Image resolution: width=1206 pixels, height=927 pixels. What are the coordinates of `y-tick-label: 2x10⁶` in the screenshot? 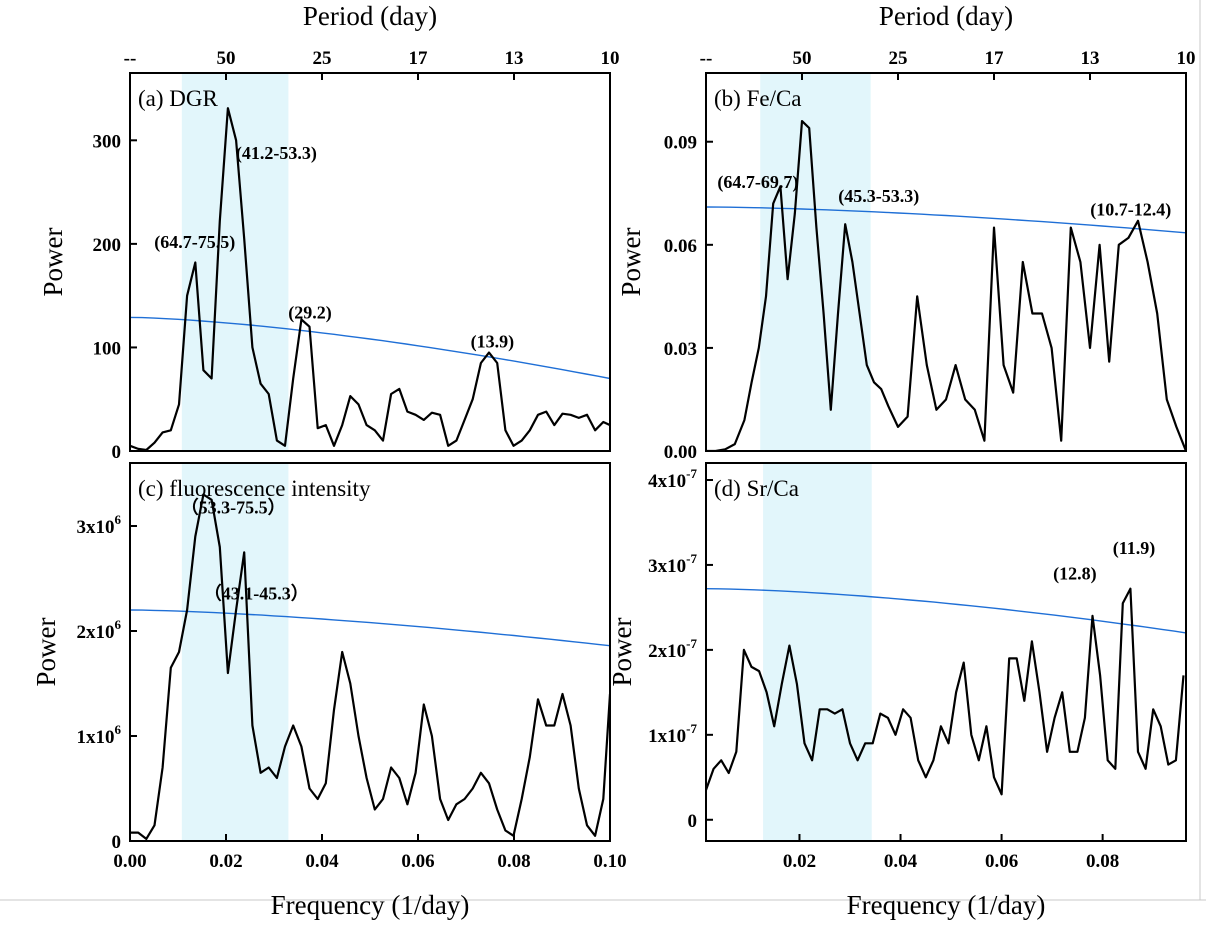 It's located at (99, 630).